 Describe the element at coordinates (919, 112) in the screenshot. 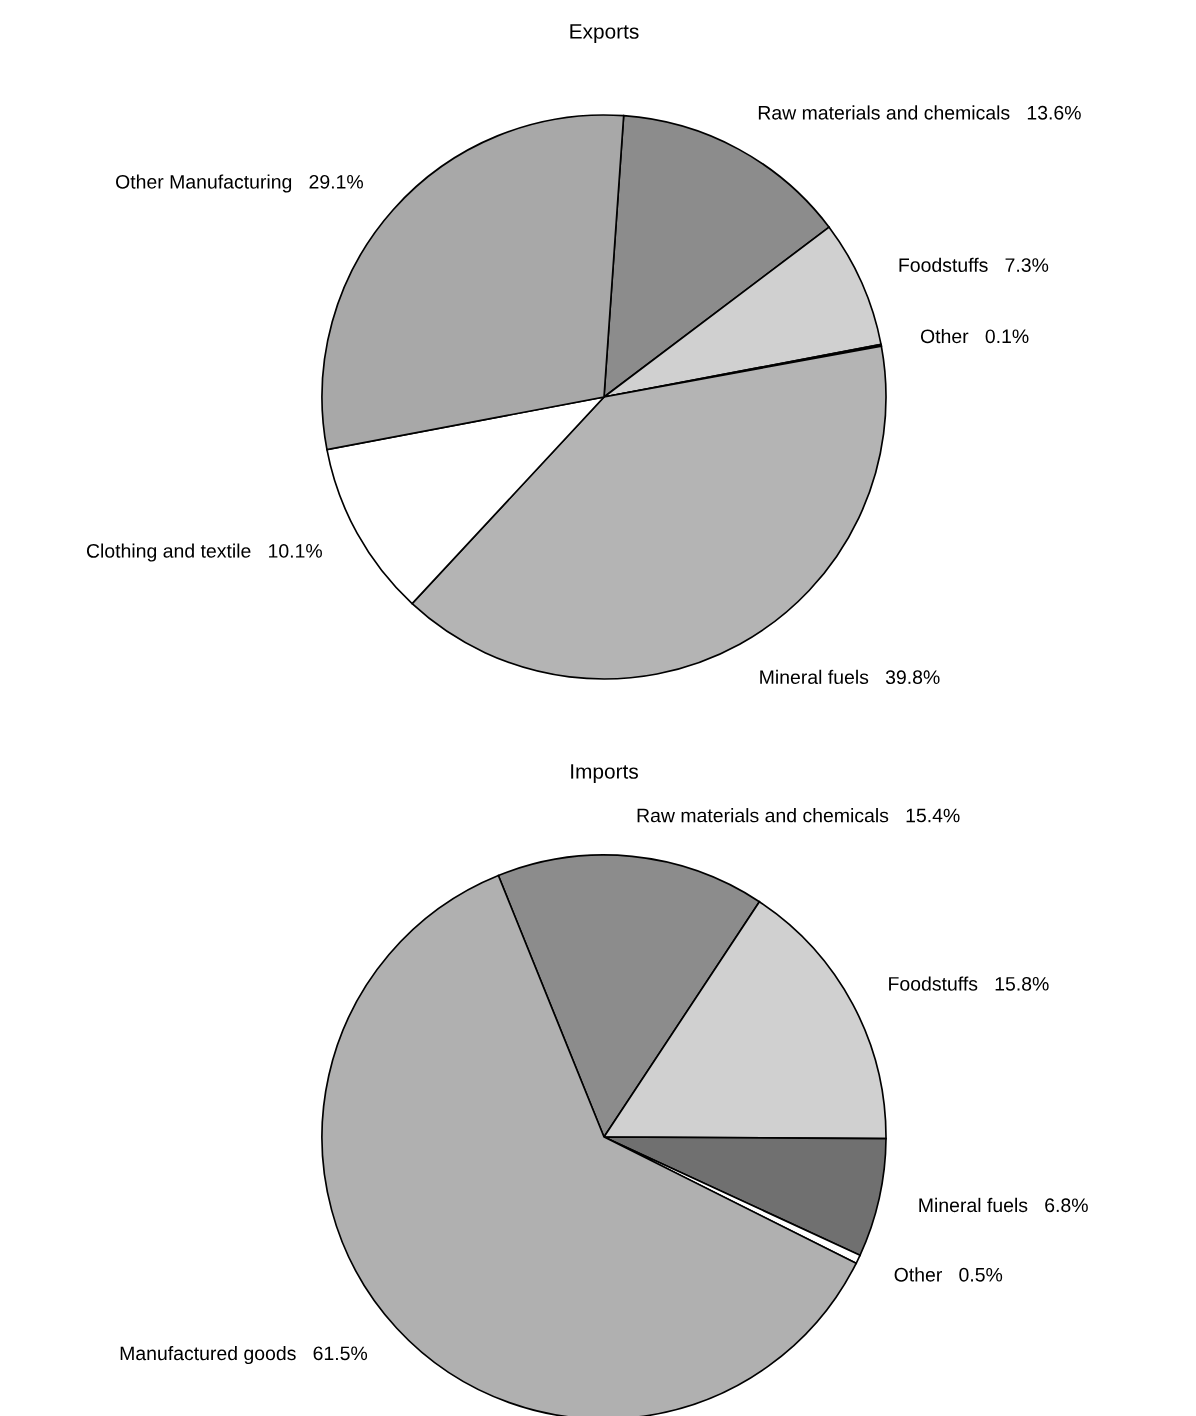

I see `slice-label: Raw materials and chemicals 13.6%` at that location.